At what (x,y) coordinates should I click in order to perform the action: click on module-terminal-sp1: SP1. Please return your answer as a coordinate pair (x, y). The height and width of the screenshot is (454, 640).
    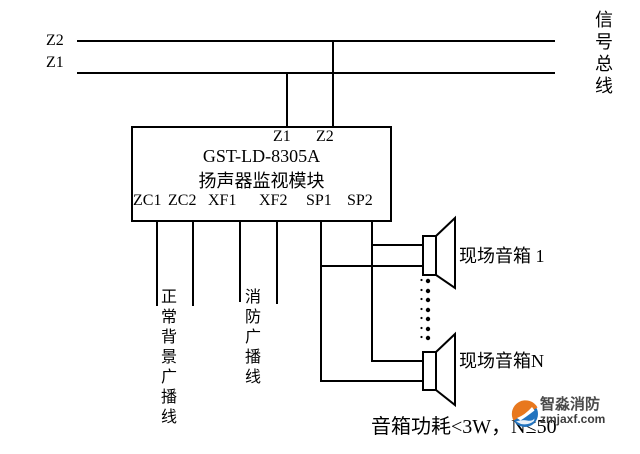
    Looking at the image, I should click on (319, 200).